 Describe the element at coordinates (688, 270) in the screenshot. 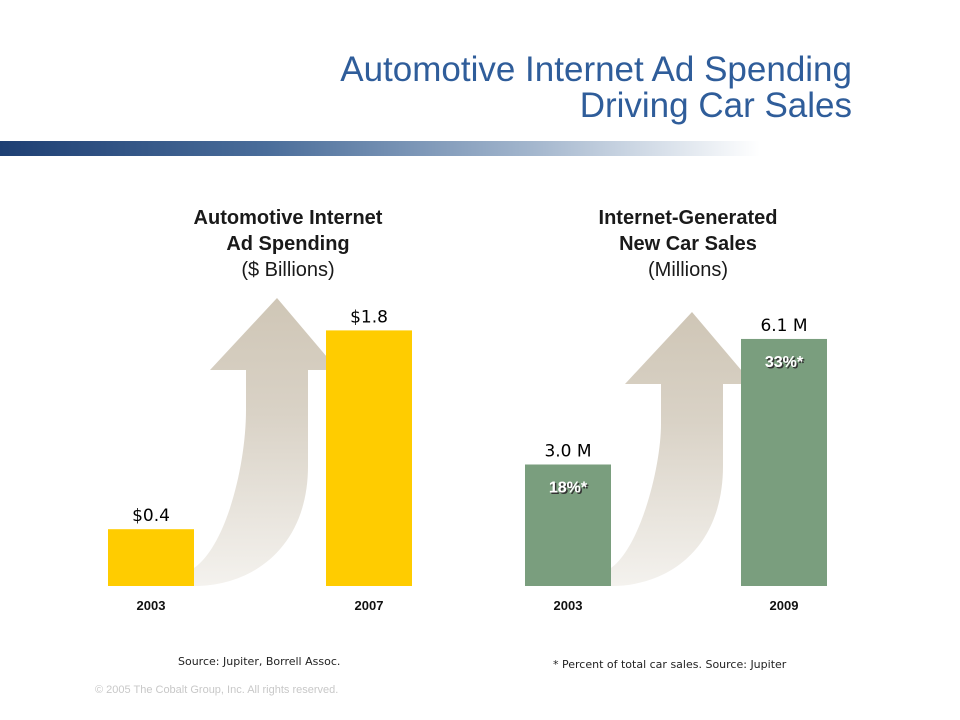

I see `chart2-unit: (Millions)` at that location.